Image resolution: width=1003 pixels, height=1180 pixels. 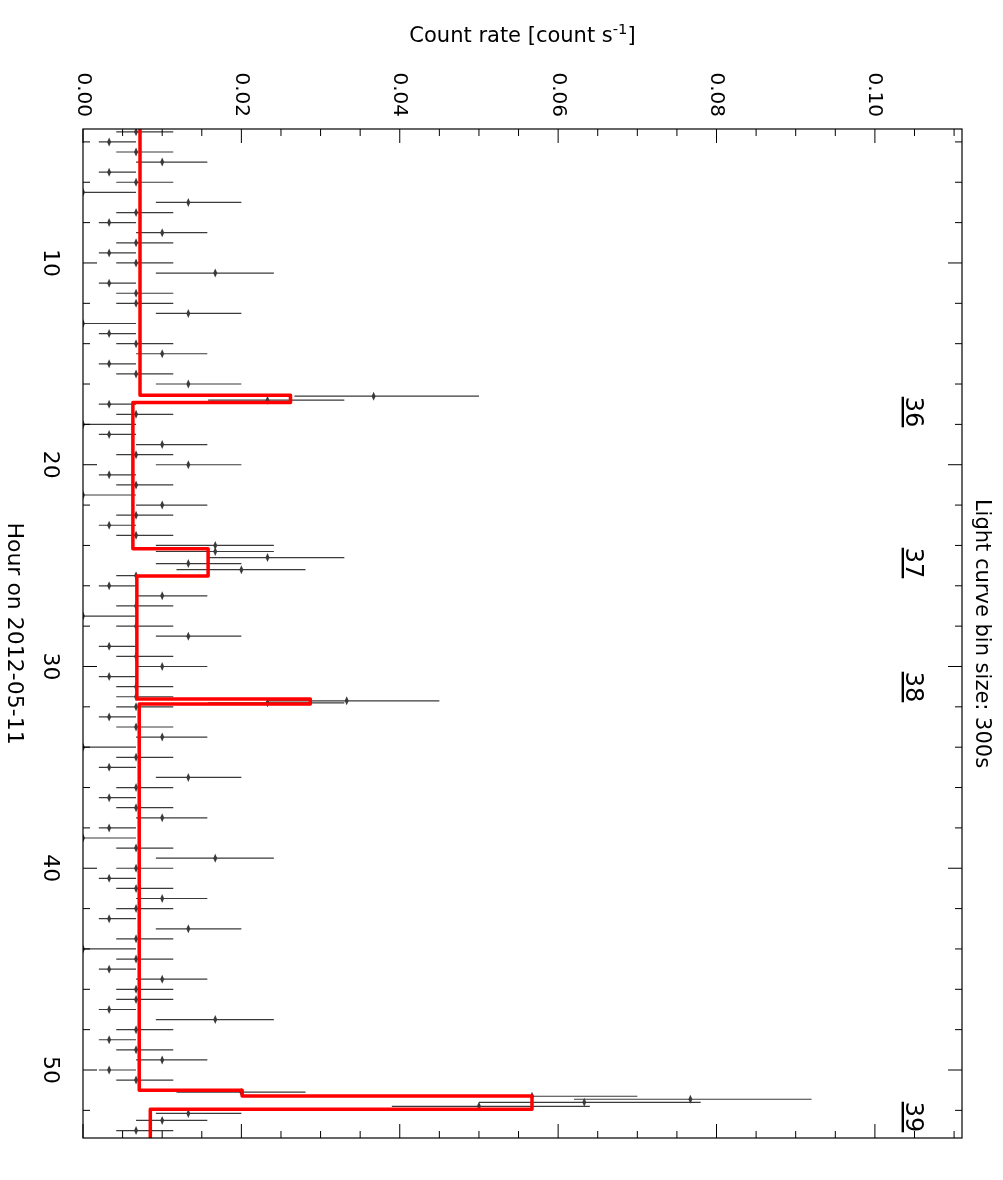 What do you see at coordinates (84, 94) in the screenshot?
I see `x-tick-label: 0.00` at bounding box center [84, 94].